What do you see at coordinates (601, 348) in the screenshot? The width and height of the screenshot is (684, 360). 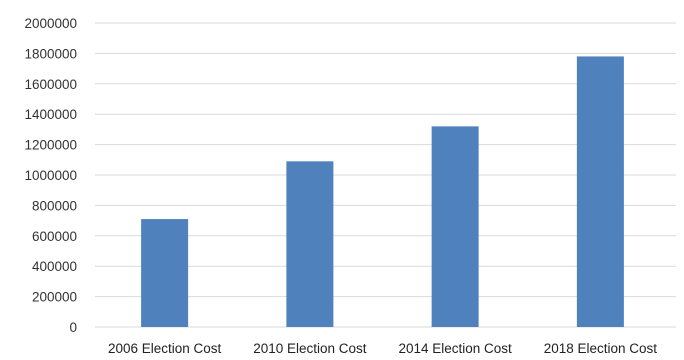 I see `x-tick-label: 2018 Election Cost` at bounding box center [601, 348].